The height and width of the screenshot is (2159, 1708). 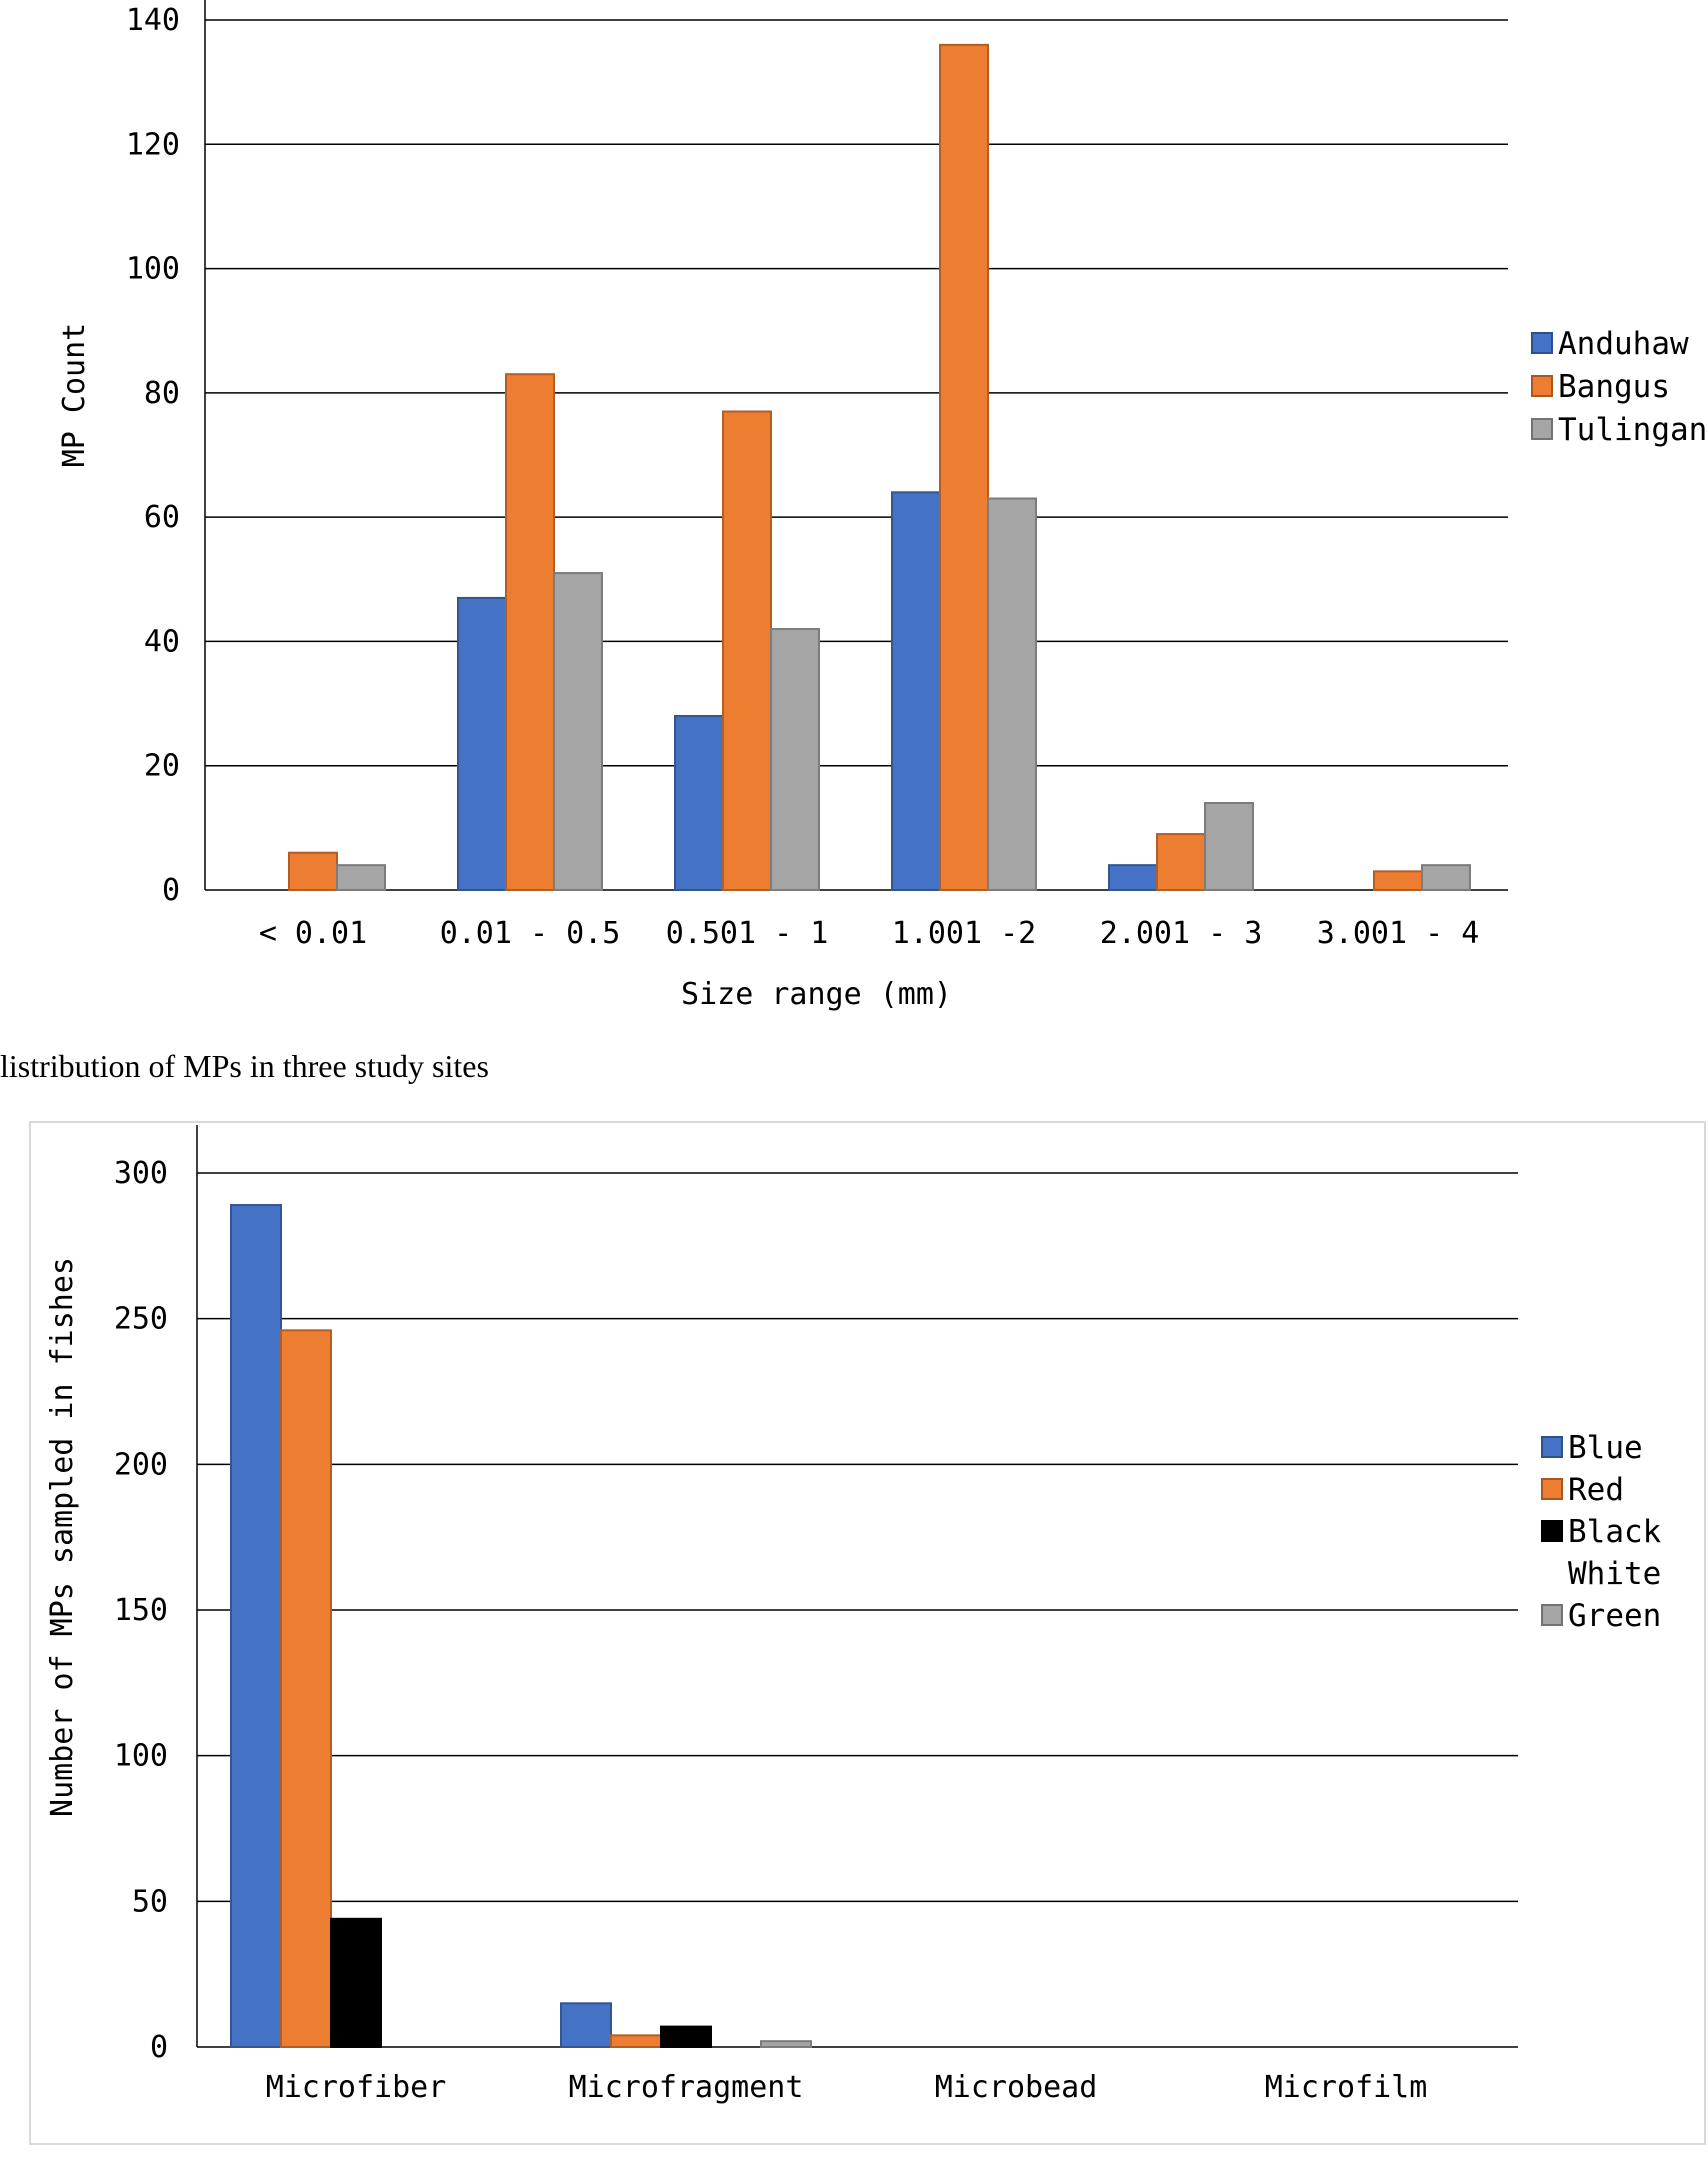 What do you see at coordinates (141, 1464) in the screenshot?
I see `y-tick-label: 200` at bounding box center [141, 1464].